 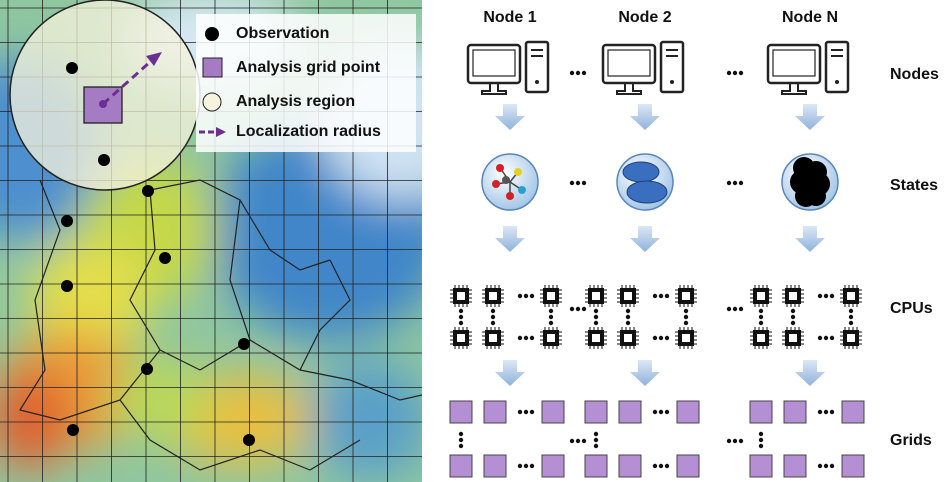 What do you see at coordinates (629, 89) in the screenshot?
I see `monitor-stand` at bounding box center [629, 89].